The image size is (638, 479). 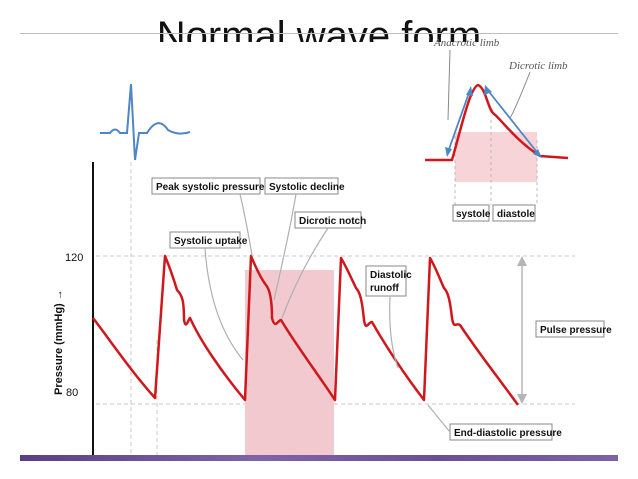 I want to click on dicrotic-limb-label: Dicrotic limb, so click(x=538, y=66).